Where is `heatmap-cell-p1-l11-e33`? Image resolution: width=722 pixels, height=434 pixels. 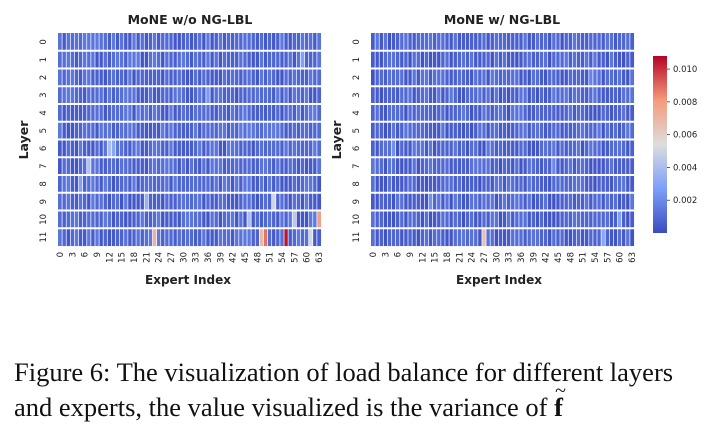
heatmap-cell-p1-l11-e33 is located at coordinates (508, 237).